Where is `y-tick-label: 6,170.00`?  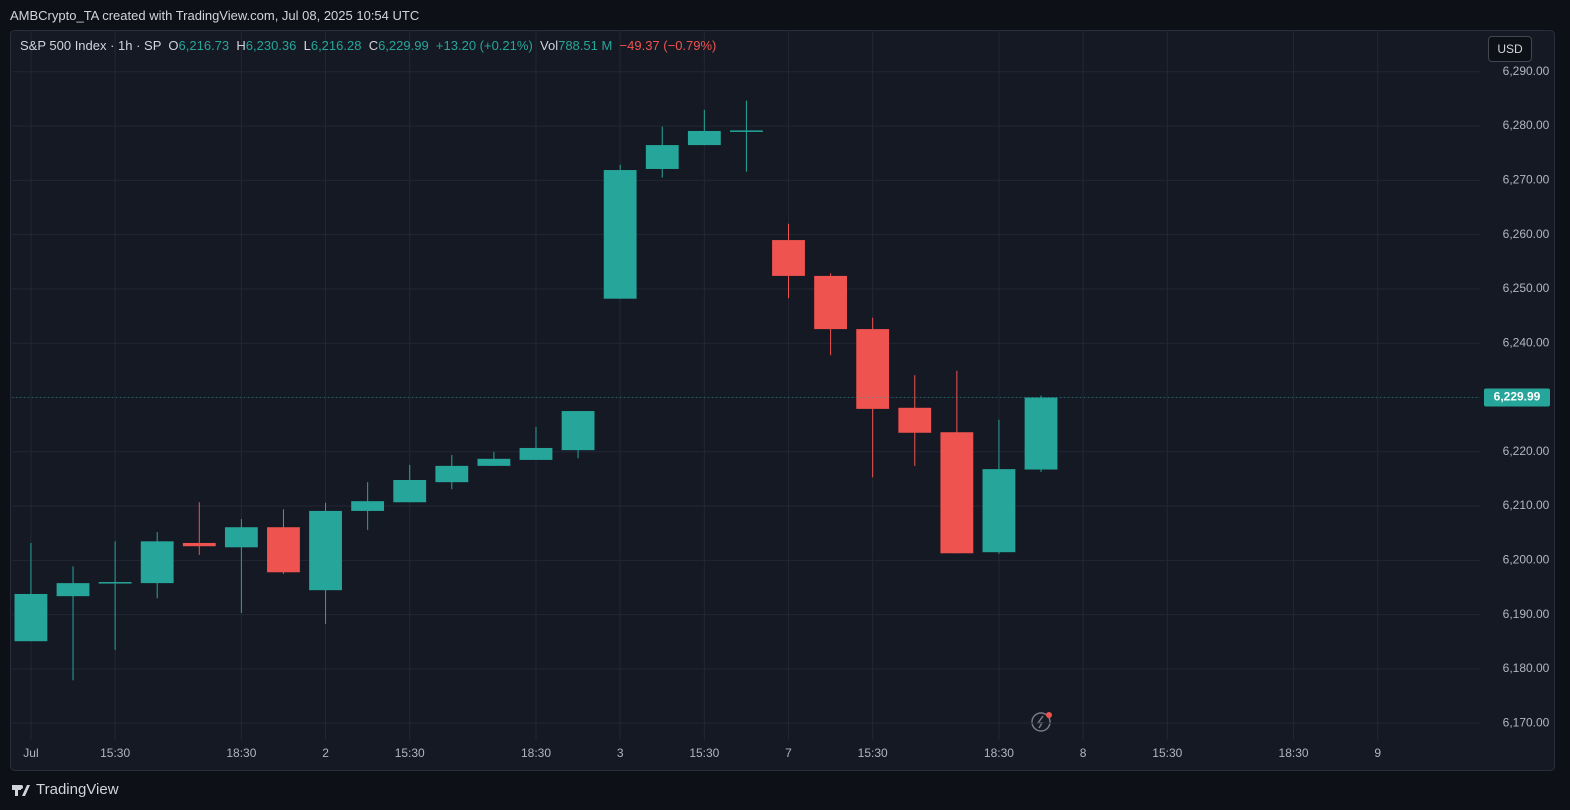 y-tick-label: 6,170.00 is located at coordinates (1526, 722).